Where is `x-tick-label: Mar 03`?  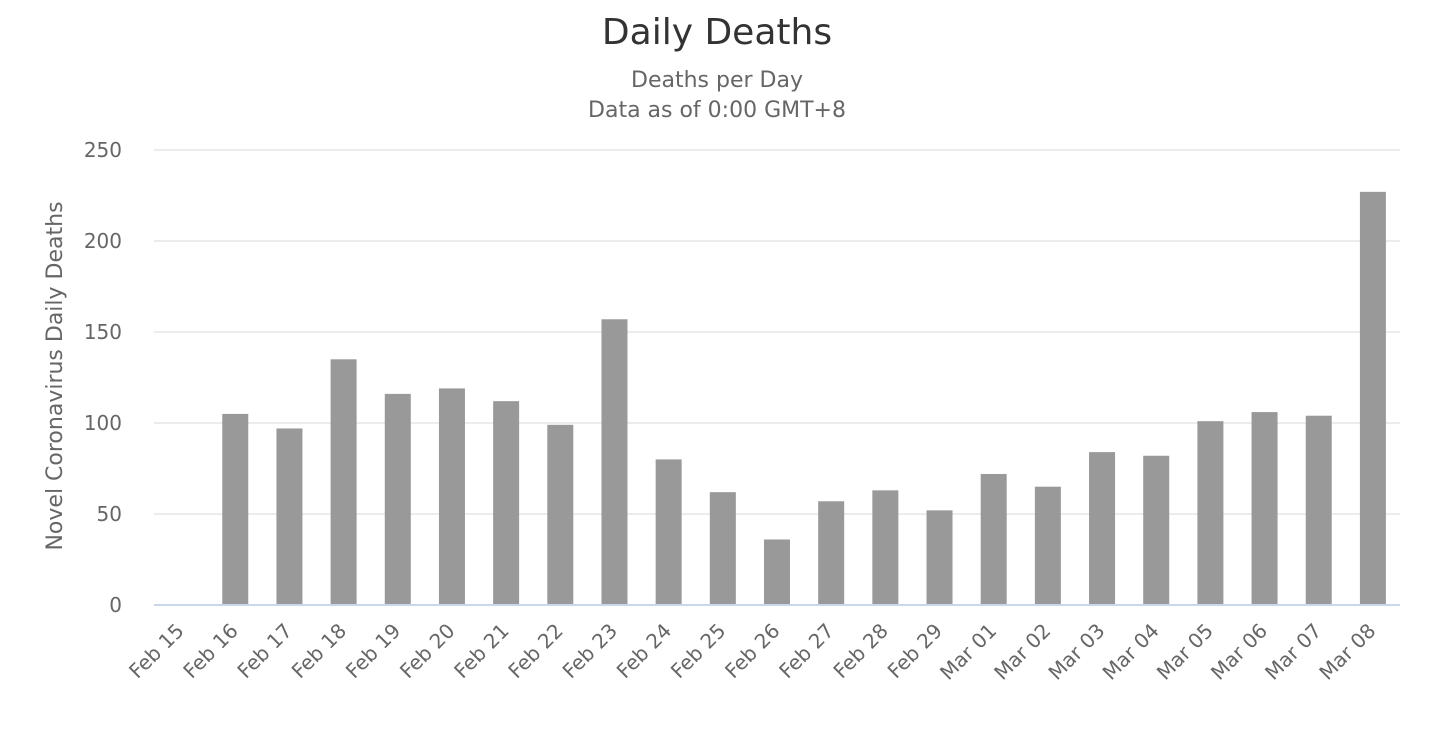 x-tick-label: Mar 03 is located at coordinates (1076, 652).